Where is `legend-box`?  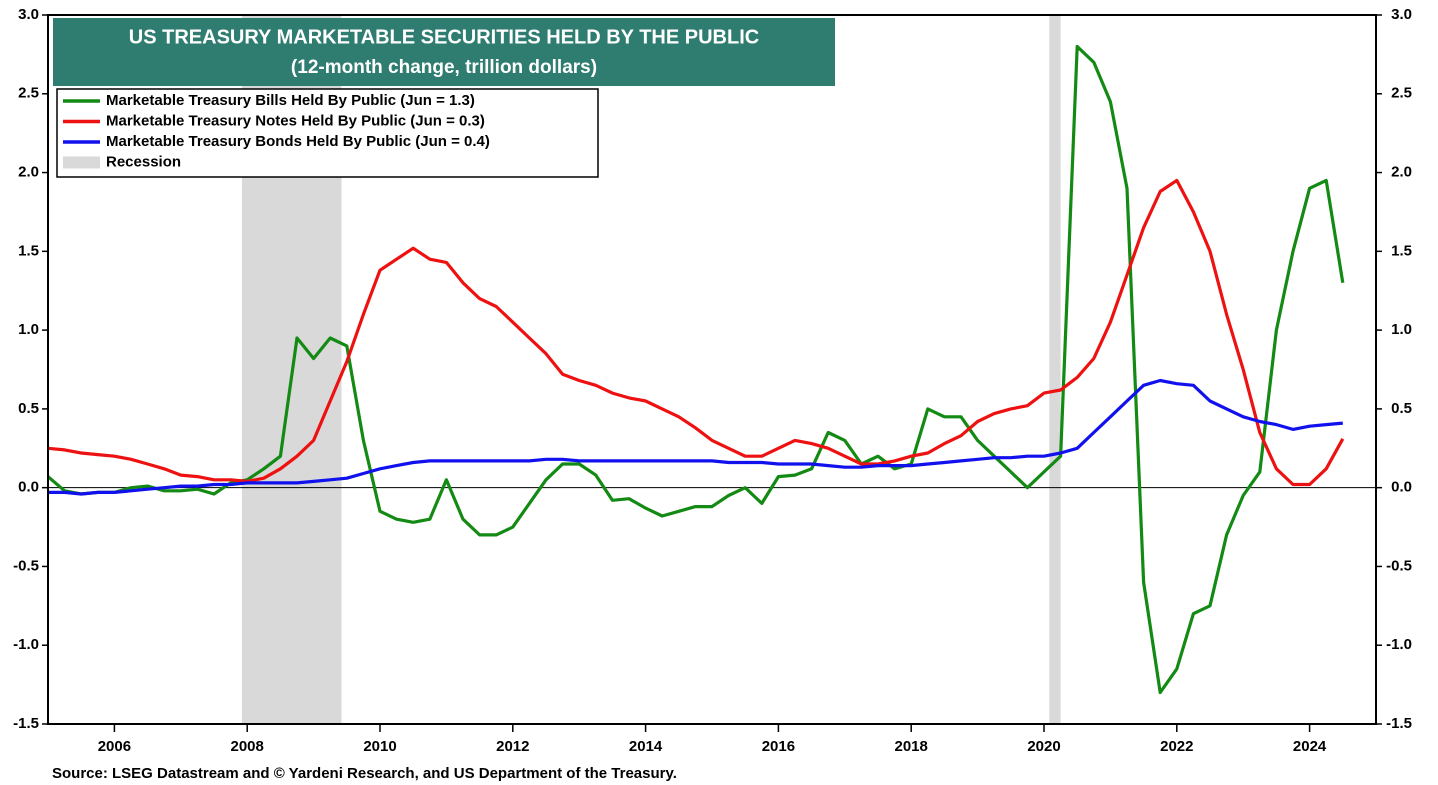 legend-box is located at coordinates (327, 133).